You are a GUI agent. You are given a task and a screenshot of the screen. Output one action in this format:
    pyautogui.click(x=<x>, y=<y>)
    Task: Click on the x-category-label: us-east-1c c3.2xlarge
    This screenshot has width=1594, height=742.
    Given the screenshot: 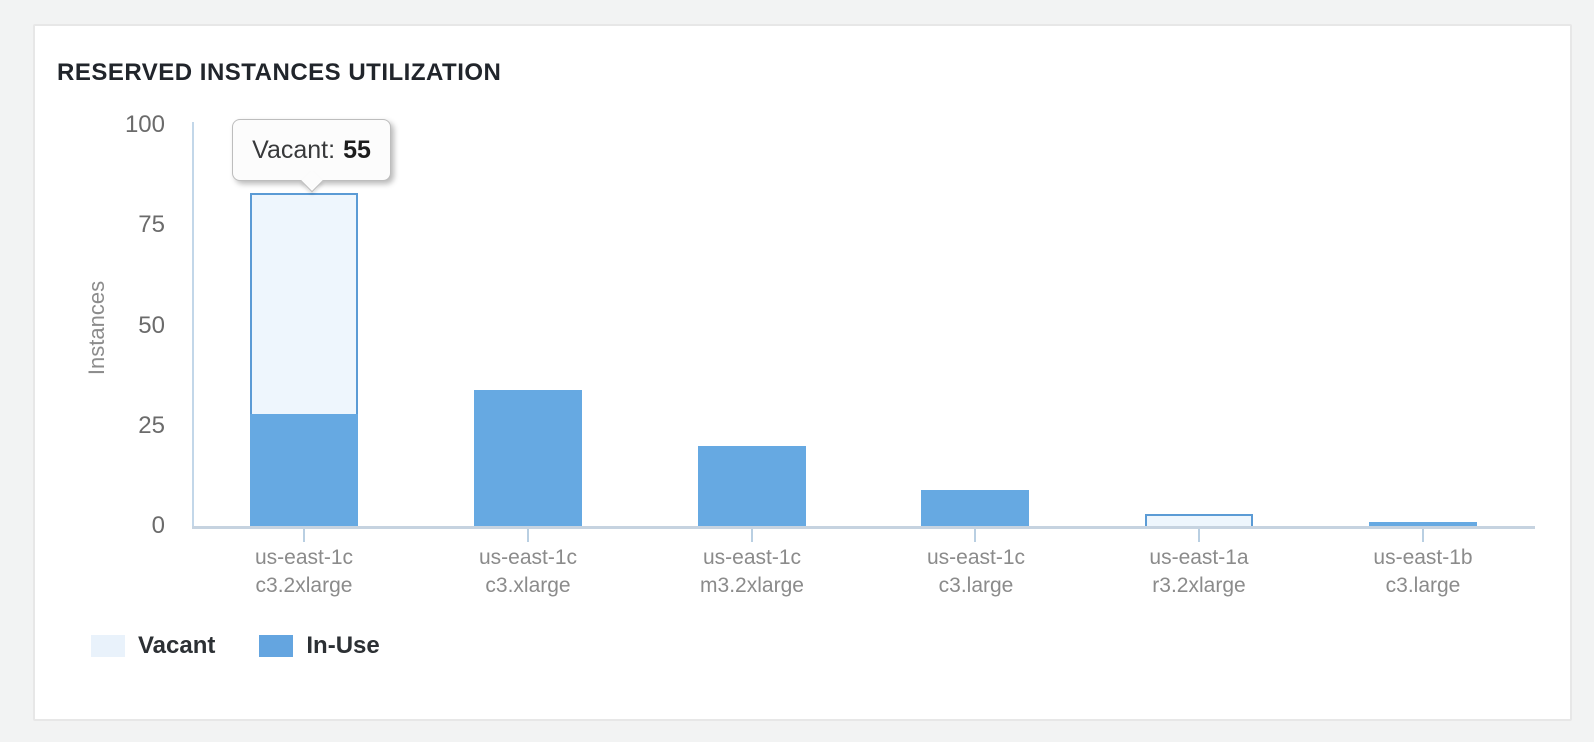 What is the action you would take?
    pyautogui.click(x=304, y=571)
    